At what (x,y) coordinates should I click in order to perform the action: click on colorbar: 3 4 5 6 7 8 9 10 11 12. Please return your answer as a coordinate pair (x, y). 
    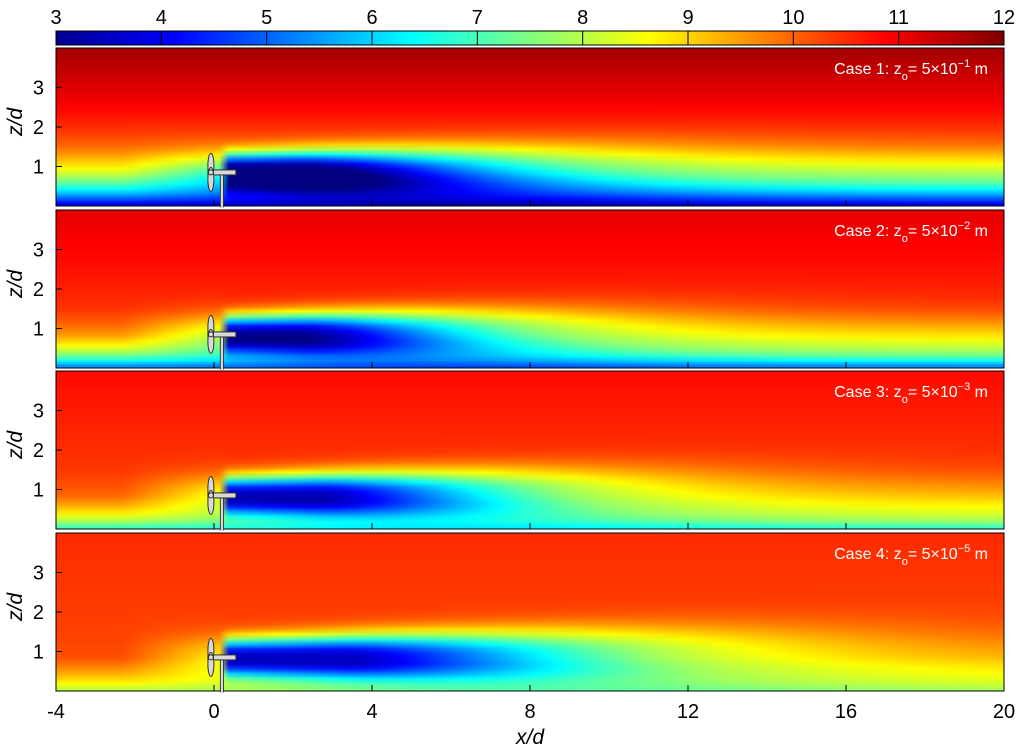
    Looking at the image, I should click on (532, 26).